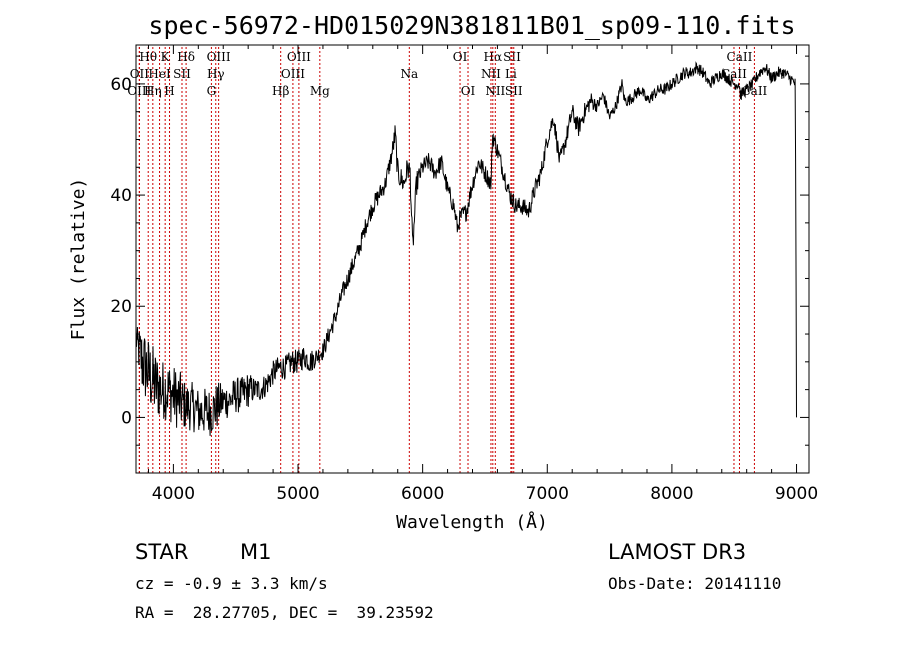 This screenshot has width=900, height=649. I want to click on line-label: Hγ, so click(216, 74).